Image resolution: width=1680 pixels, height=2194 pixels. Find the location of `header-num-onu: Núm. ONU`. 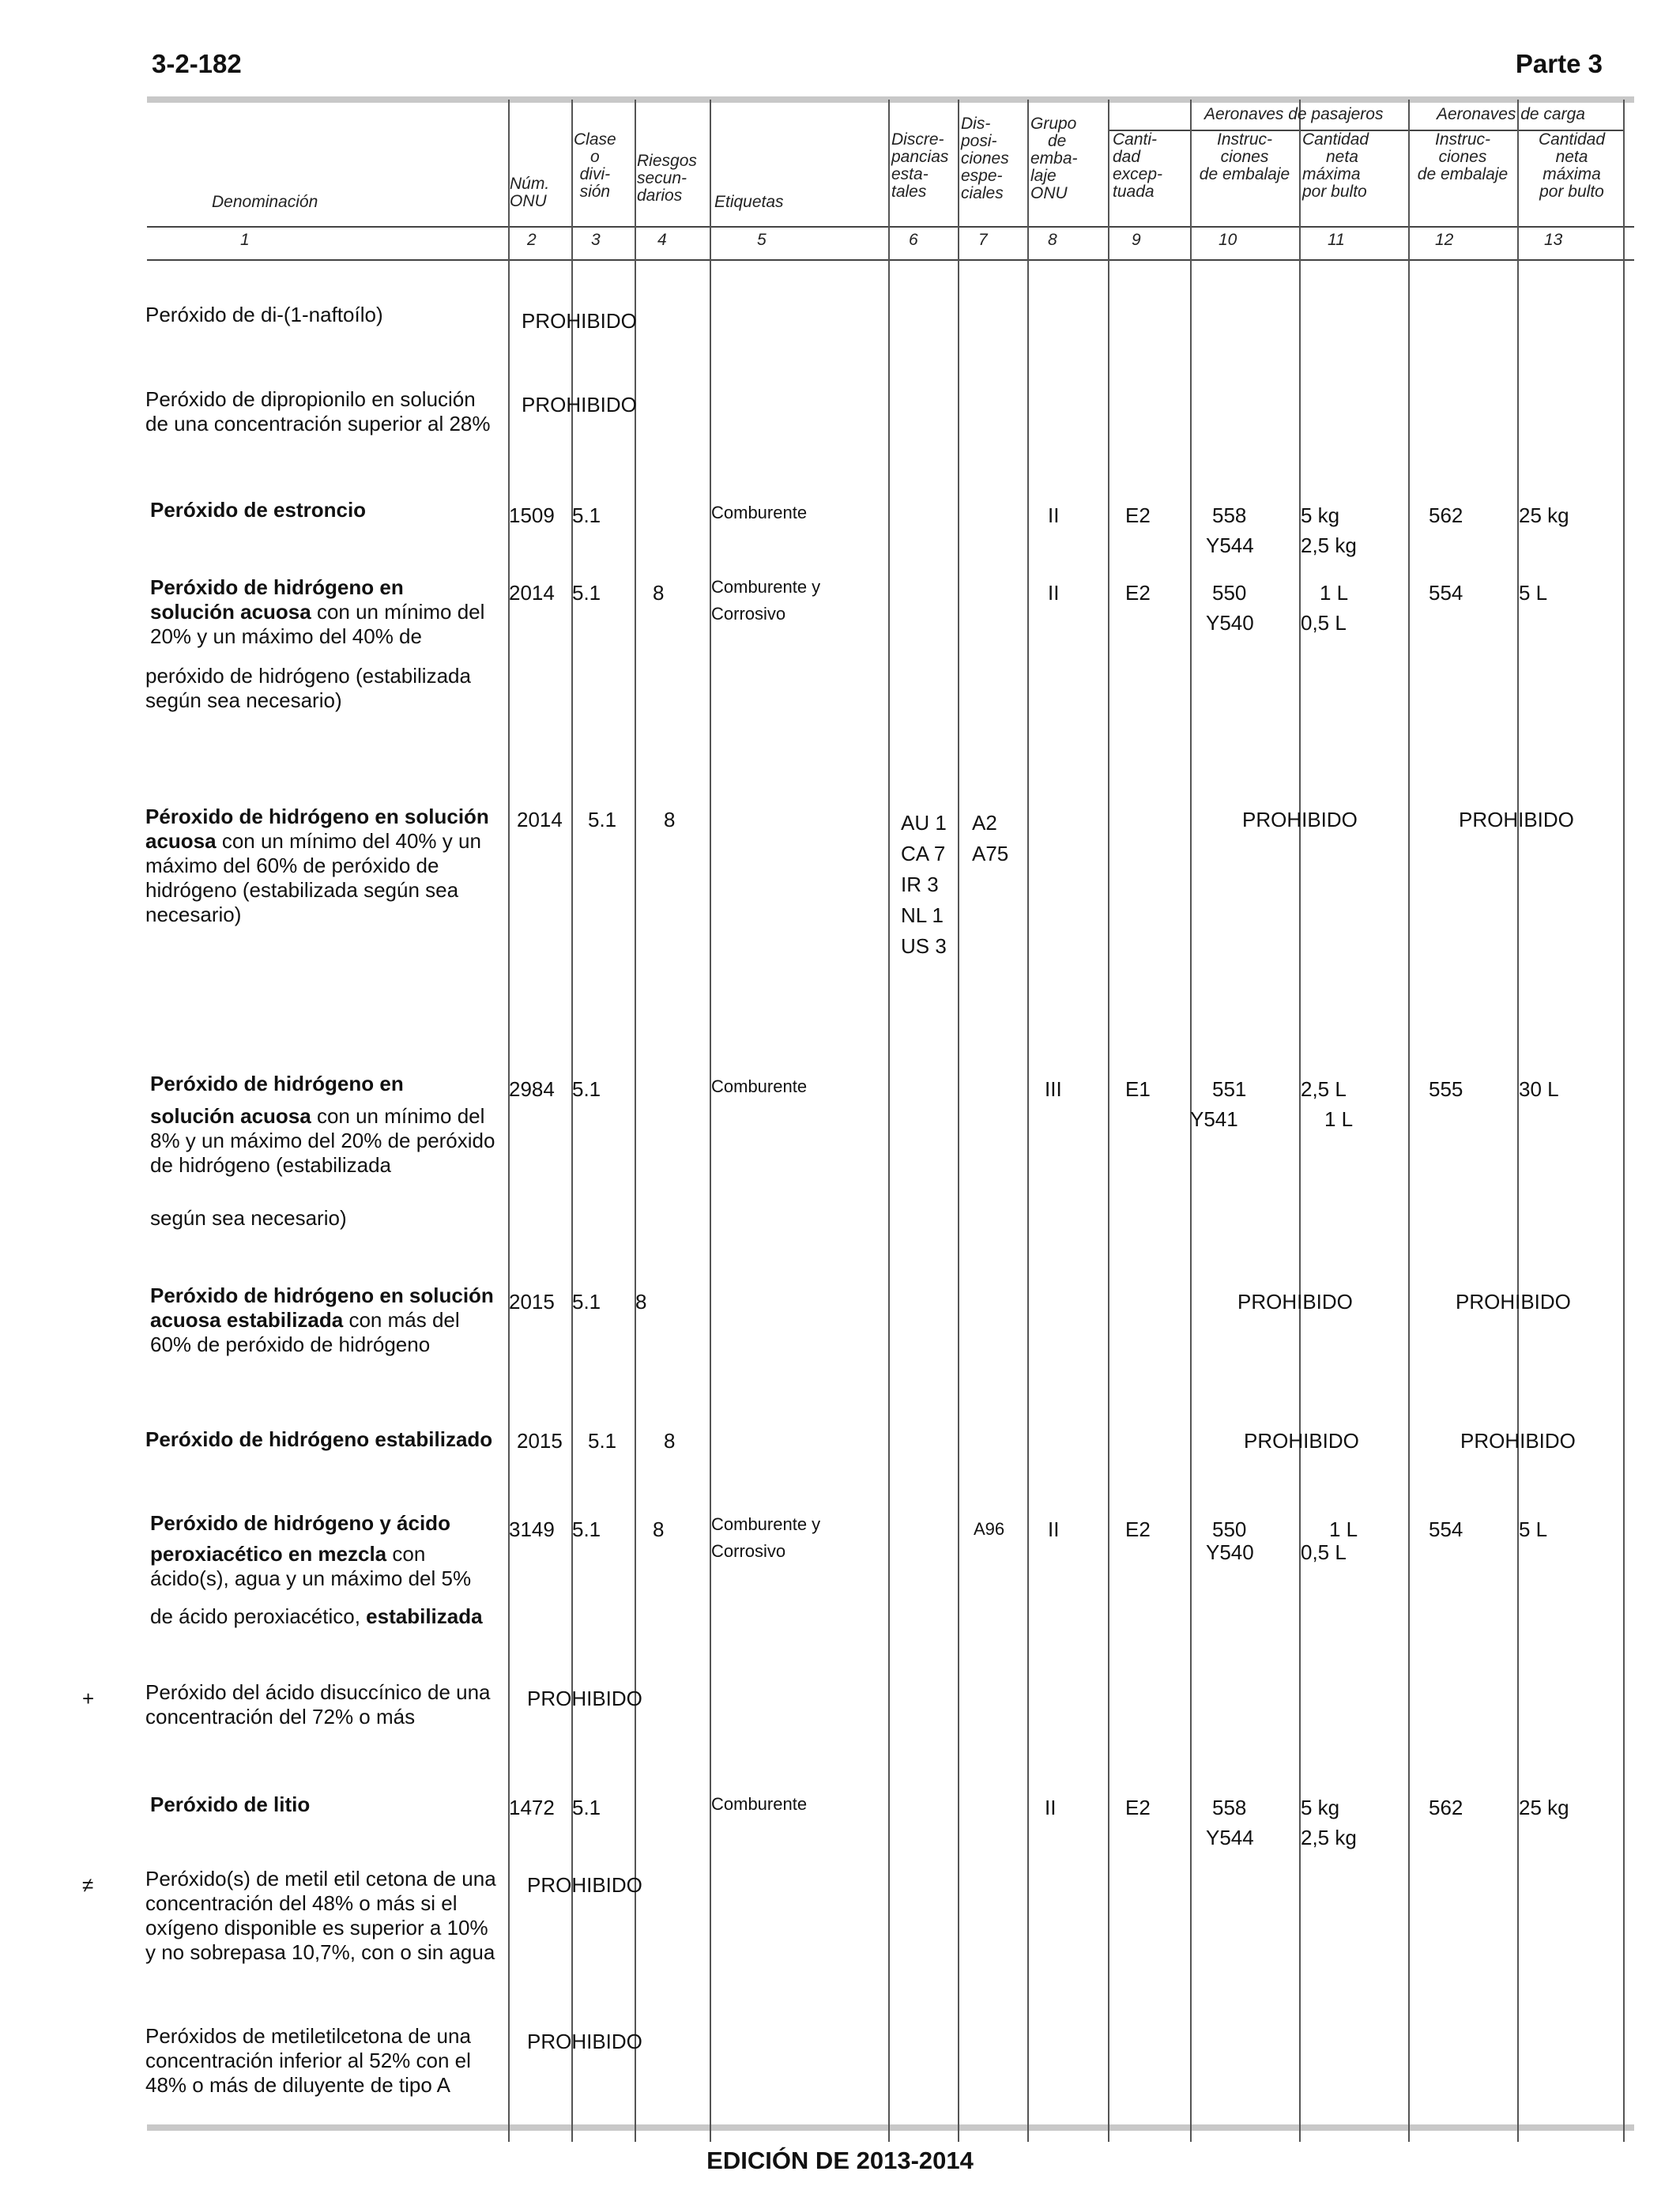

header-num-onu: Núm. ONU is located at coordinates (530, 192).